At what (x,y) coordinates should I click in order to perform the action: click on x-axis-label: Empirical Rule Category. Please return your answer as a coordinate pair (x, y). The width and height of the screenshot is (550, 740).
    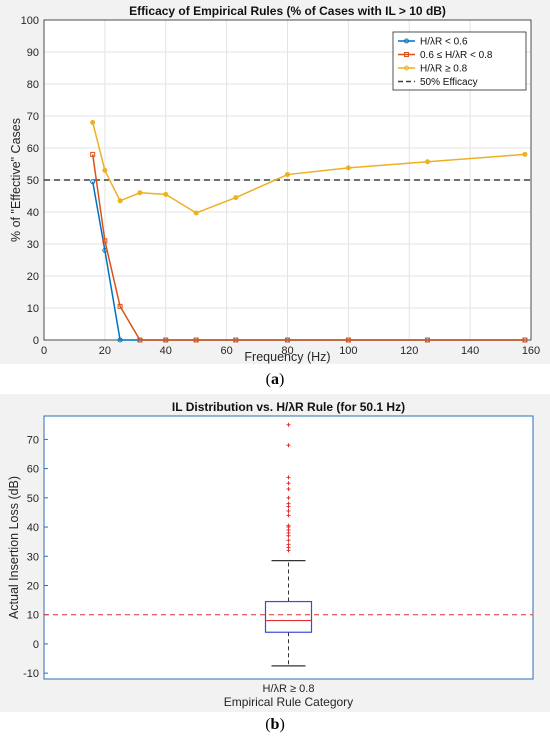
    Looking at the image, I should click on (288, 702).